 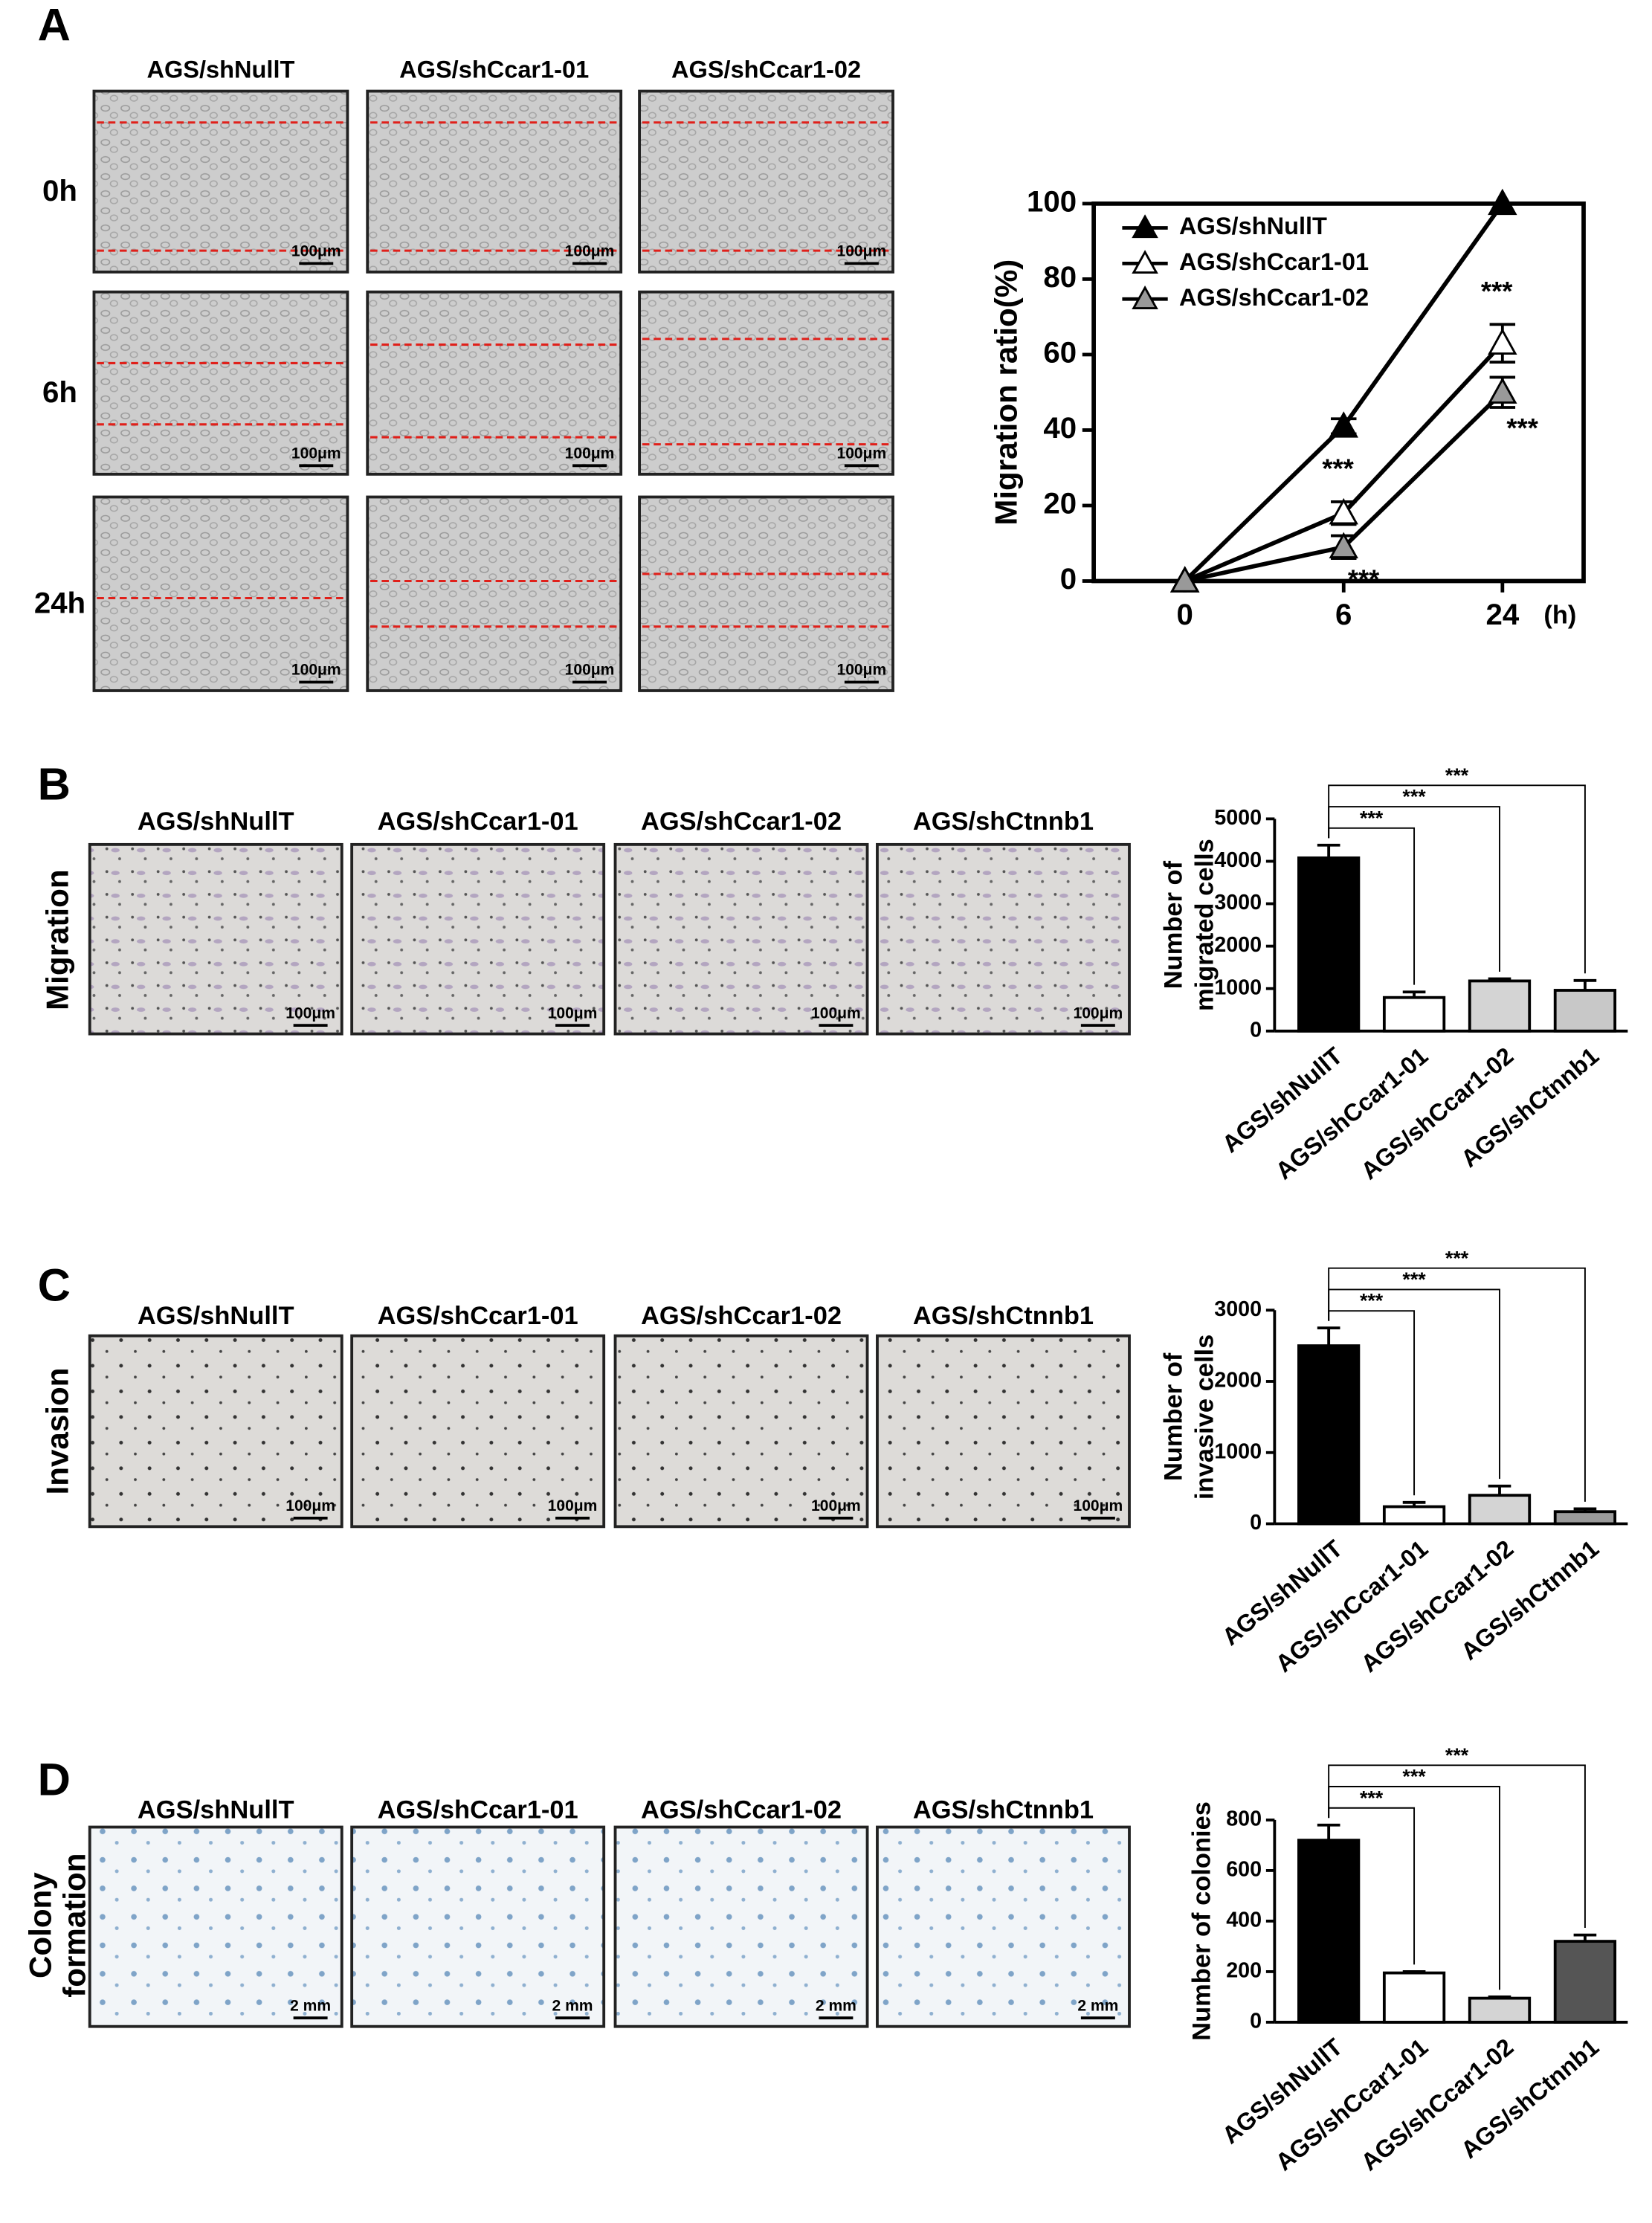 What do you see at coordinates (40, 1925) in the screenshot?
I see `side-label: Colony` at bounding box center [40, 1925].